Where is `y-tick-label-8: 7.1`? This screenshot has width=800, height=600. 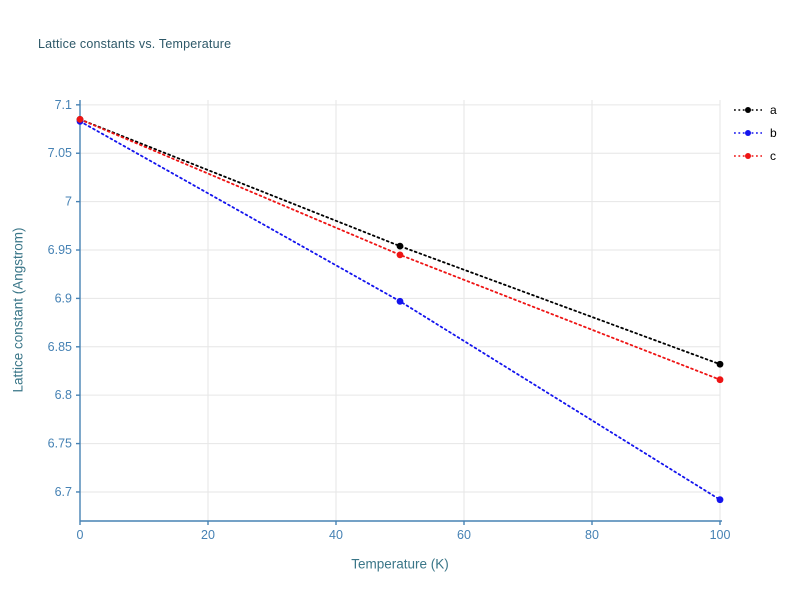
y-tick-label-8: 7.1 is located at coordinates (63, 105).